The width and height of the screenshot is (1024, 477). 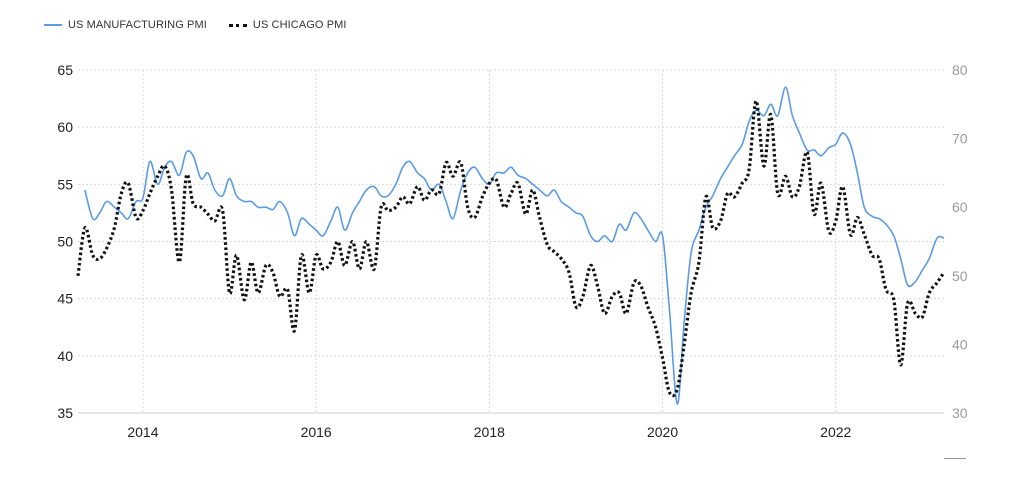 I want to click on y-left-tick-label: 40, so click(x=65, y=356).